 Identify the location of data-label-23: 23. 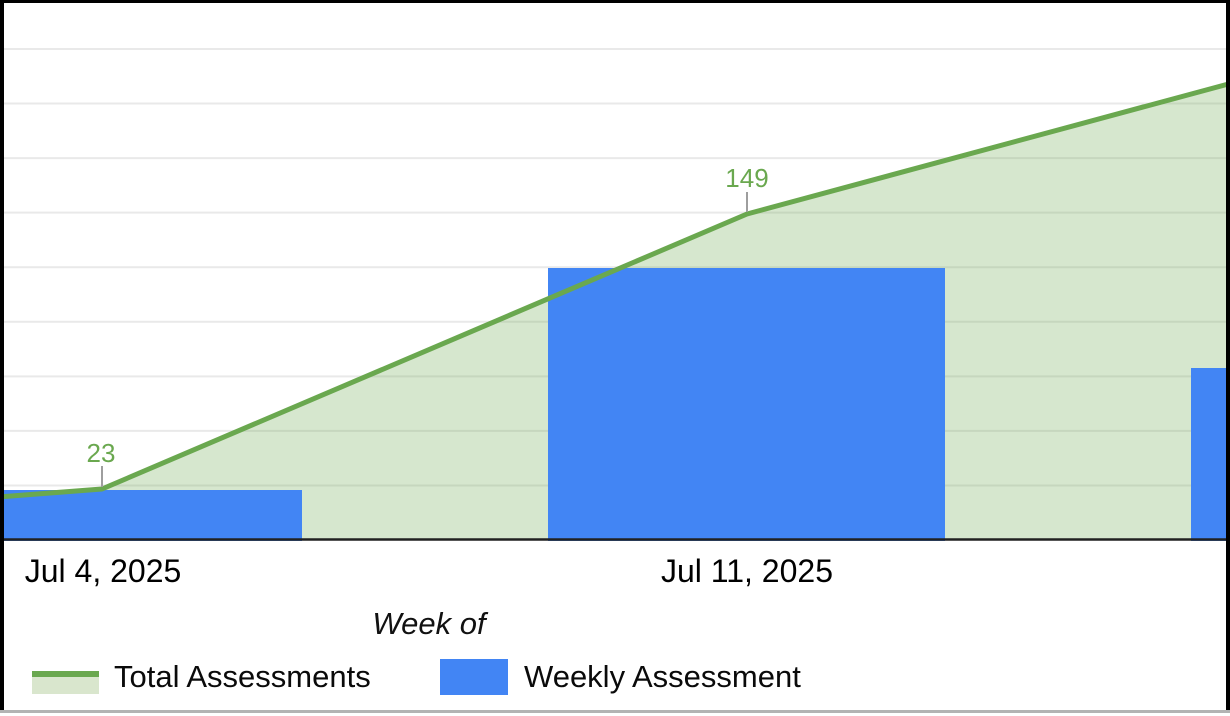
(101, 453).